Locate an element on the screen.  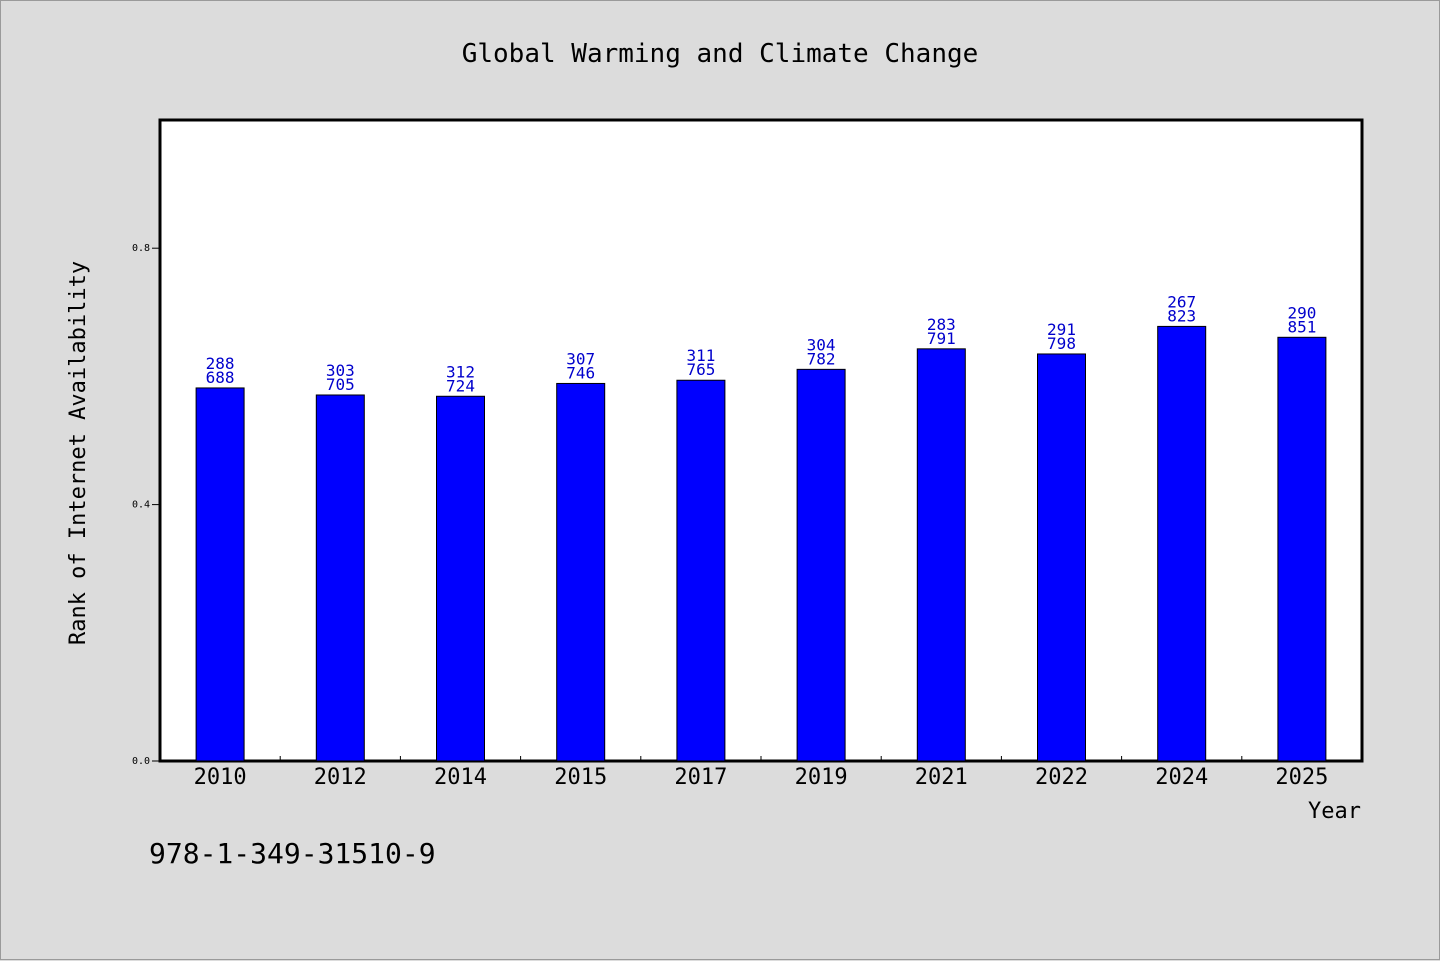
chart-title: Global Warming and Climate Change is located at coordinates (720, 54).